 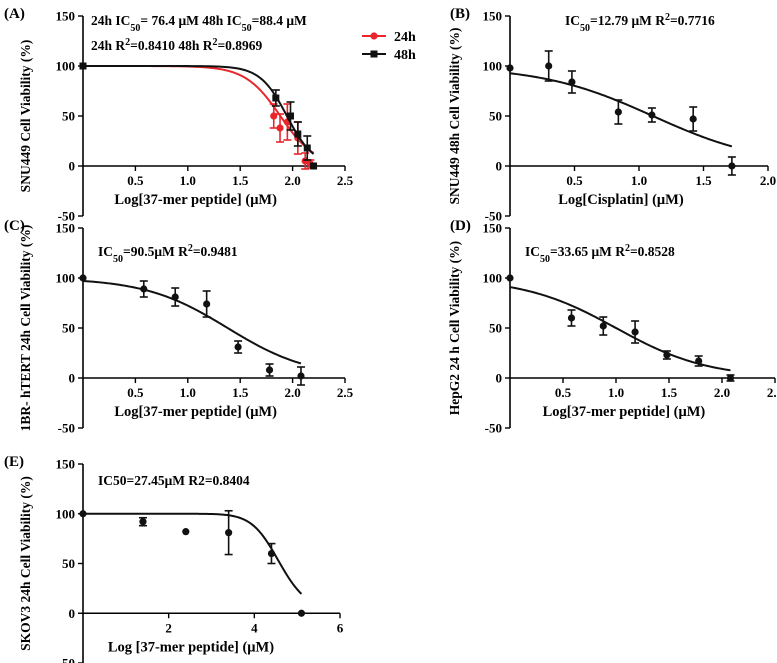 What do you see at coordinates (621, 200) in the screenshot?
I see `x-axis-title: Log[Cisplatin] (μM)` at bounding box center [621, 200].